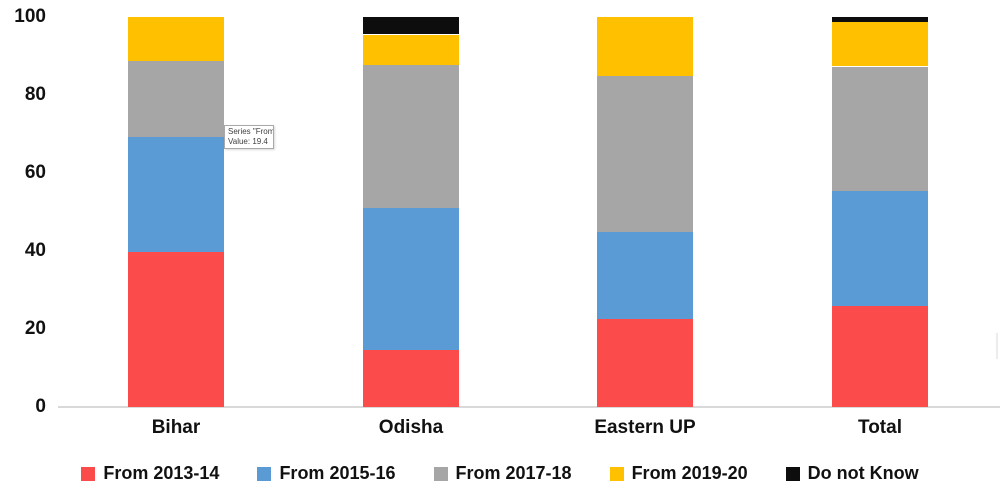  What do you see at coordinates (529, 407) in the screenshot?
I see `x-axis-line` at bounding box center [529, 407].